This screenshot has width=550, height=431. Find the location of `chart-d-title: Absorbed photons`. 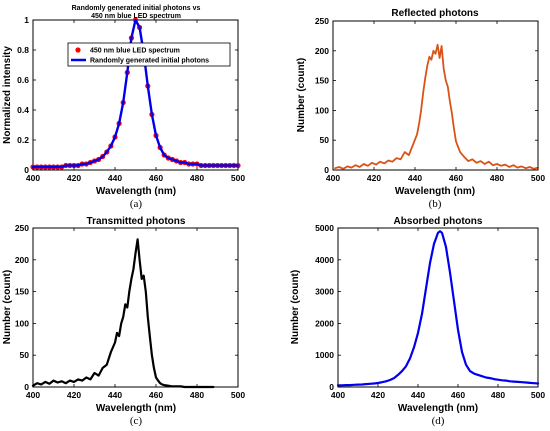

chart-d-title: Absorbed photons is located at coordinates (438, 221).